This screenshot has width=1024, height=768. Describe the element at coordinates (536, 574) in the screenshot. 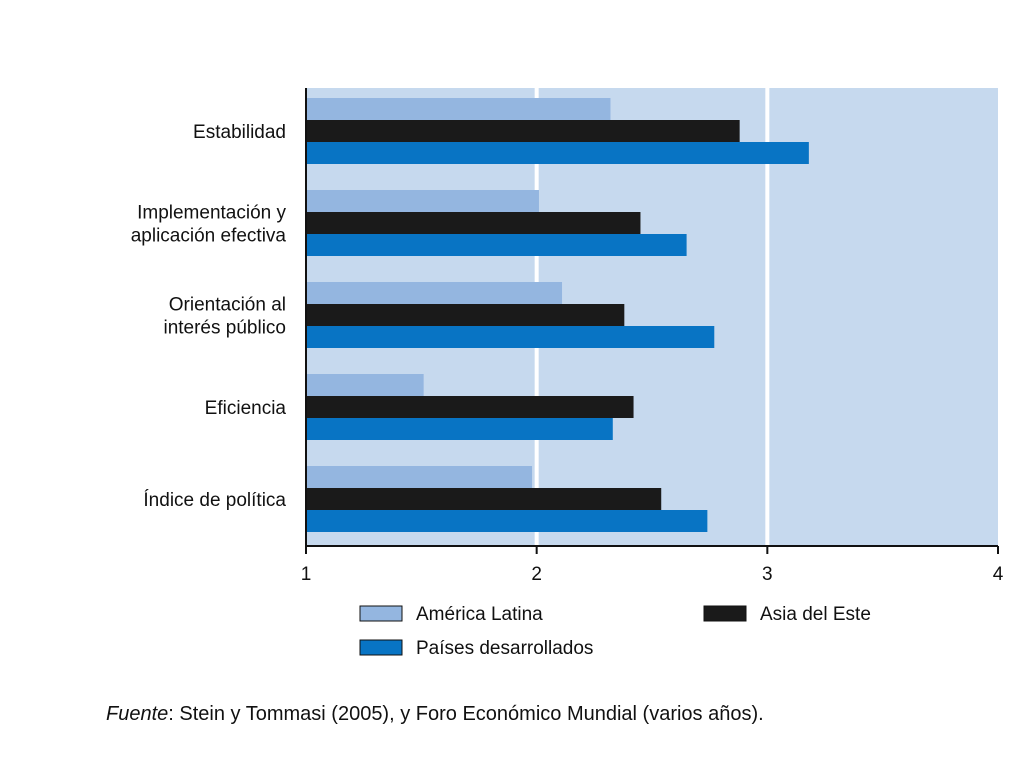

I see `x-tick-label: 2` at that location.